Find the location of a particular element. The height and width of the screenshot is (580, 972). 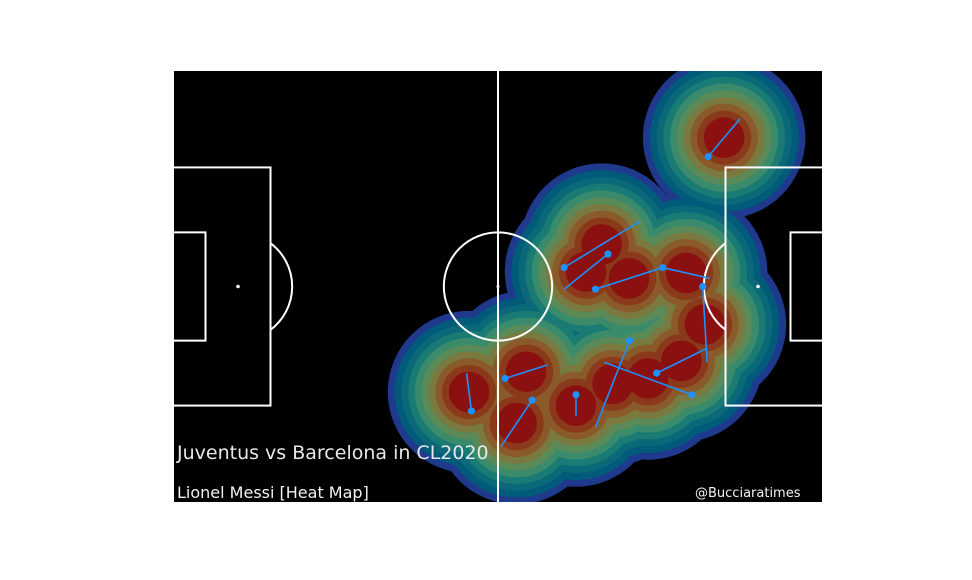

credit-label: @Bucciaratimes is located at coordinates (748, 493).